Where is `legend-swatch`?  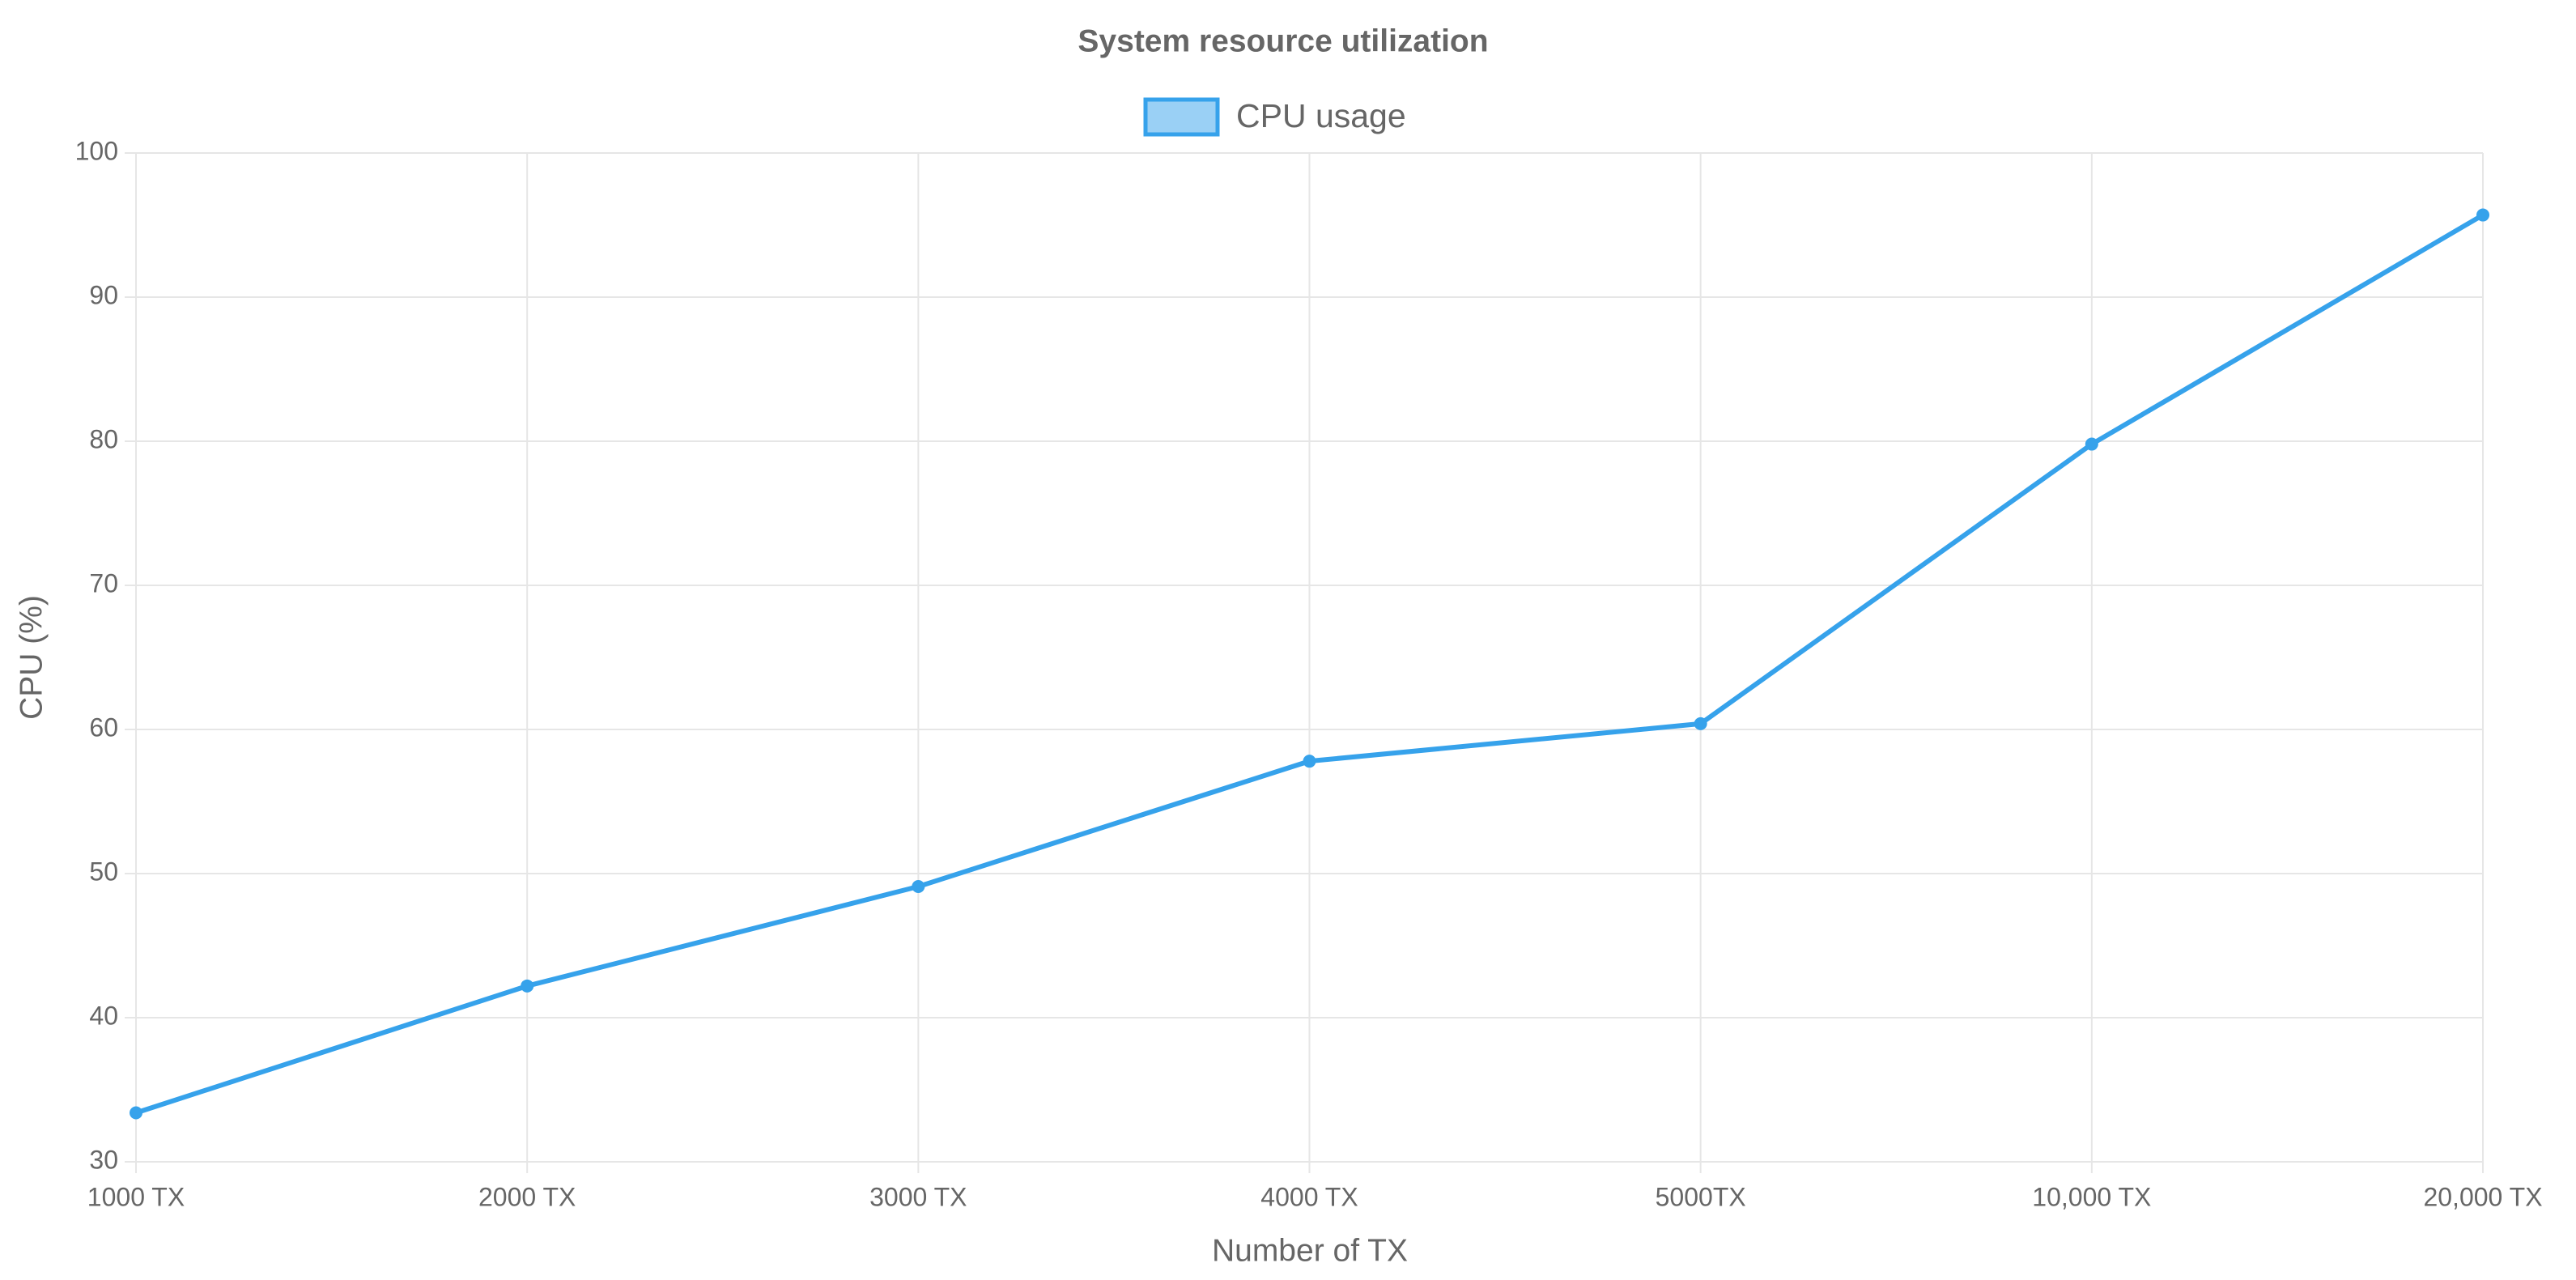 legend-swatch is located at coordinates (1181, 117).